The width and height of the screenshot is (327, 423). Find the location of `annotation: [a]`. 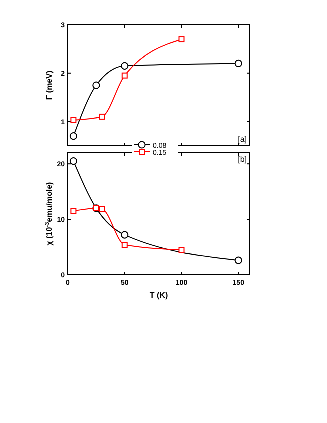

annotation: [a] is located at coordinates (242, 139).